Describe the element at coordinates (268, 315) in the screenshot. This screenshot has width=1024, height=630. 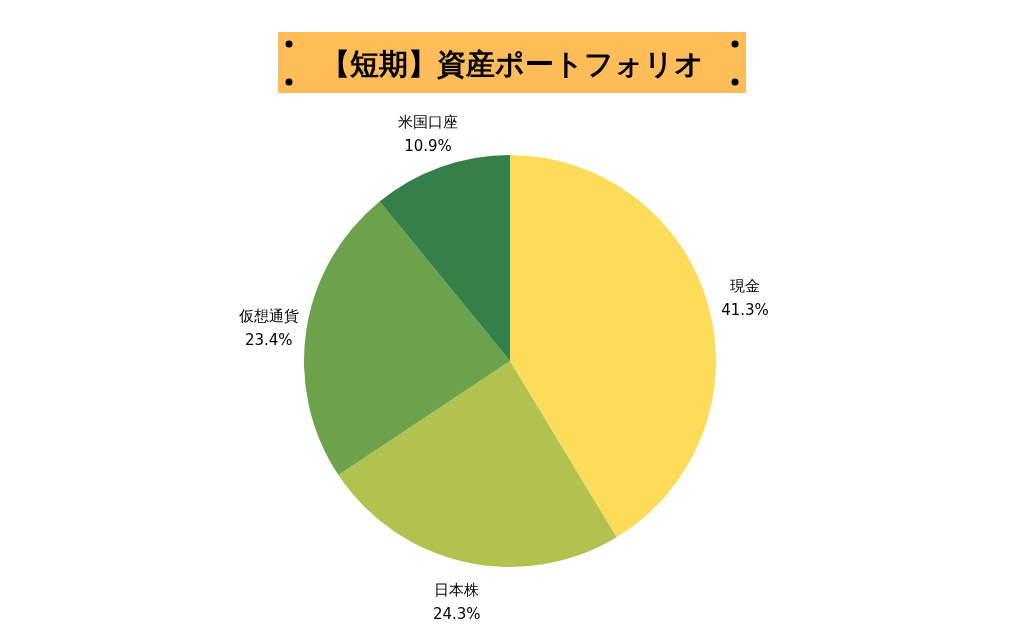
I see `slice-label: 仮想通貨` at that location.